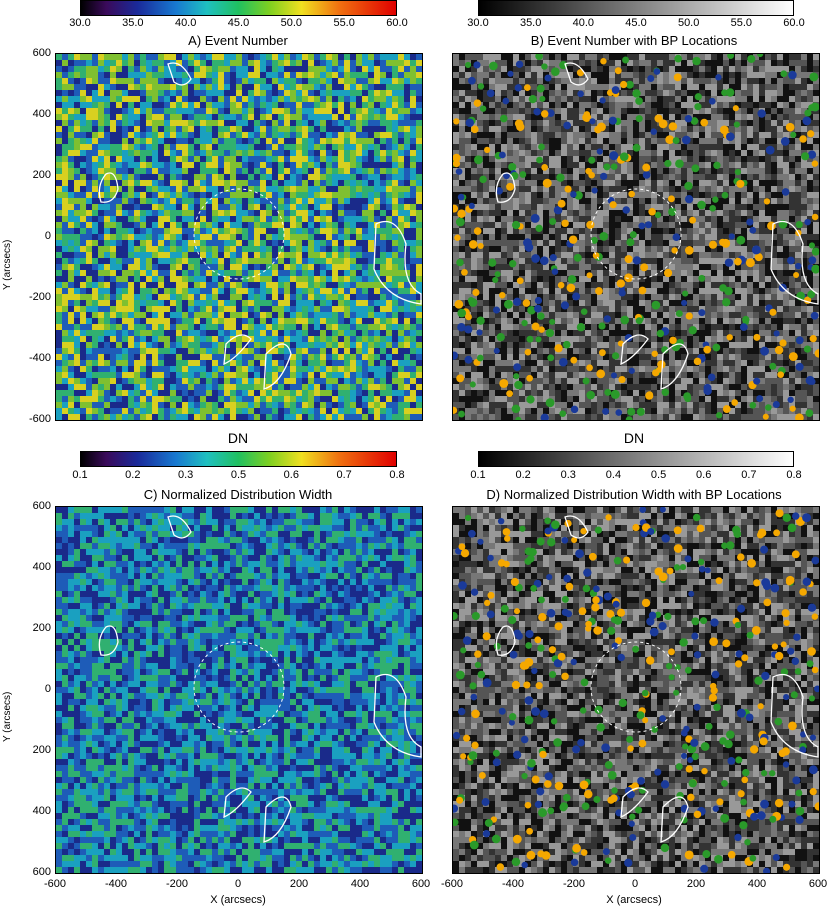 The image size is (830, 909). I want to click on y-tick-label: 200, so click(41, 628).